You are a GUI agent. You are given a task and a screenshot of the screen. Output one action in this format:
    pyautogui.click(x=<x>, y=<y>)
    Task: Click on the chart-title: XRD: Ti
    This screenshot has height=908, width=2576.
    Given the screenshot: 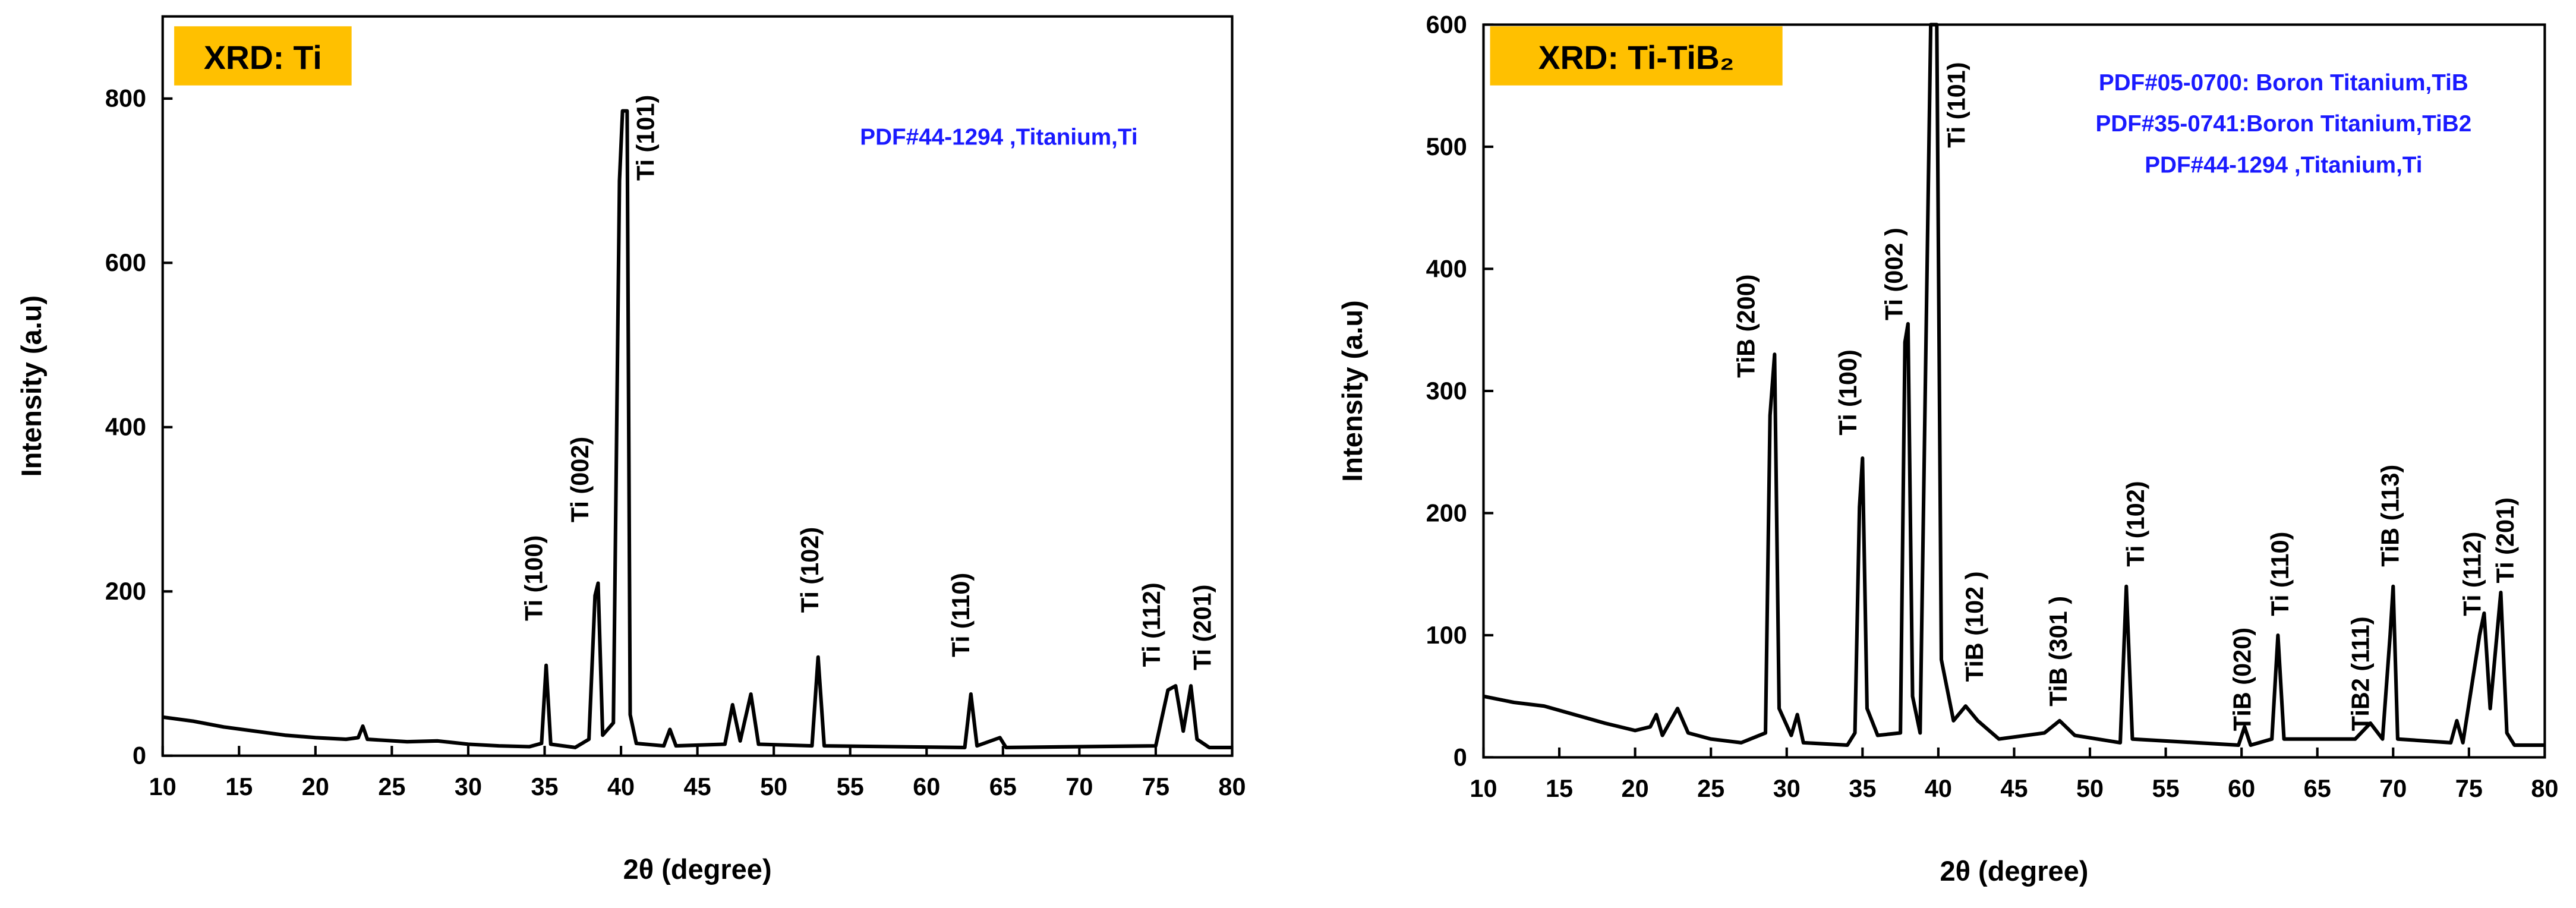 What is the action you would take?
    pyautogui.click(x=263, y=57)
    